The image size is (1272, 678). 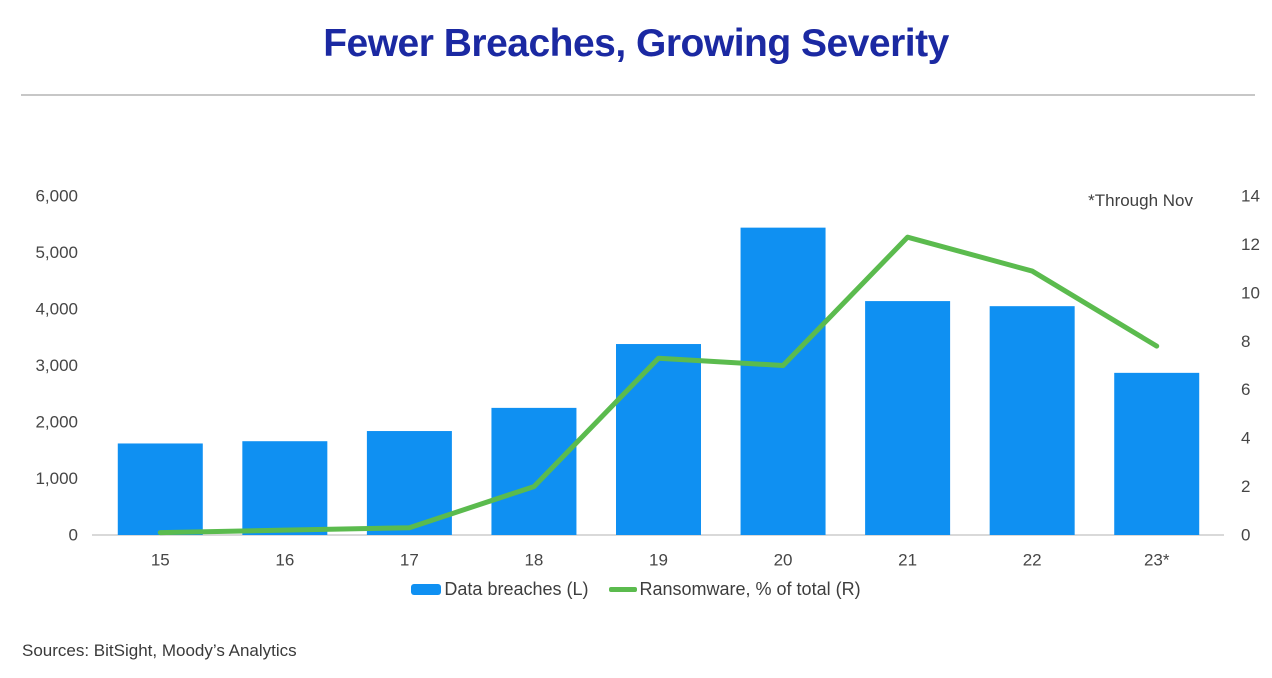 What do you see at coordinates (1245, 535) in the screenshot?
I see `right-axis-tick: 0` at bounding box center [1245, 535].